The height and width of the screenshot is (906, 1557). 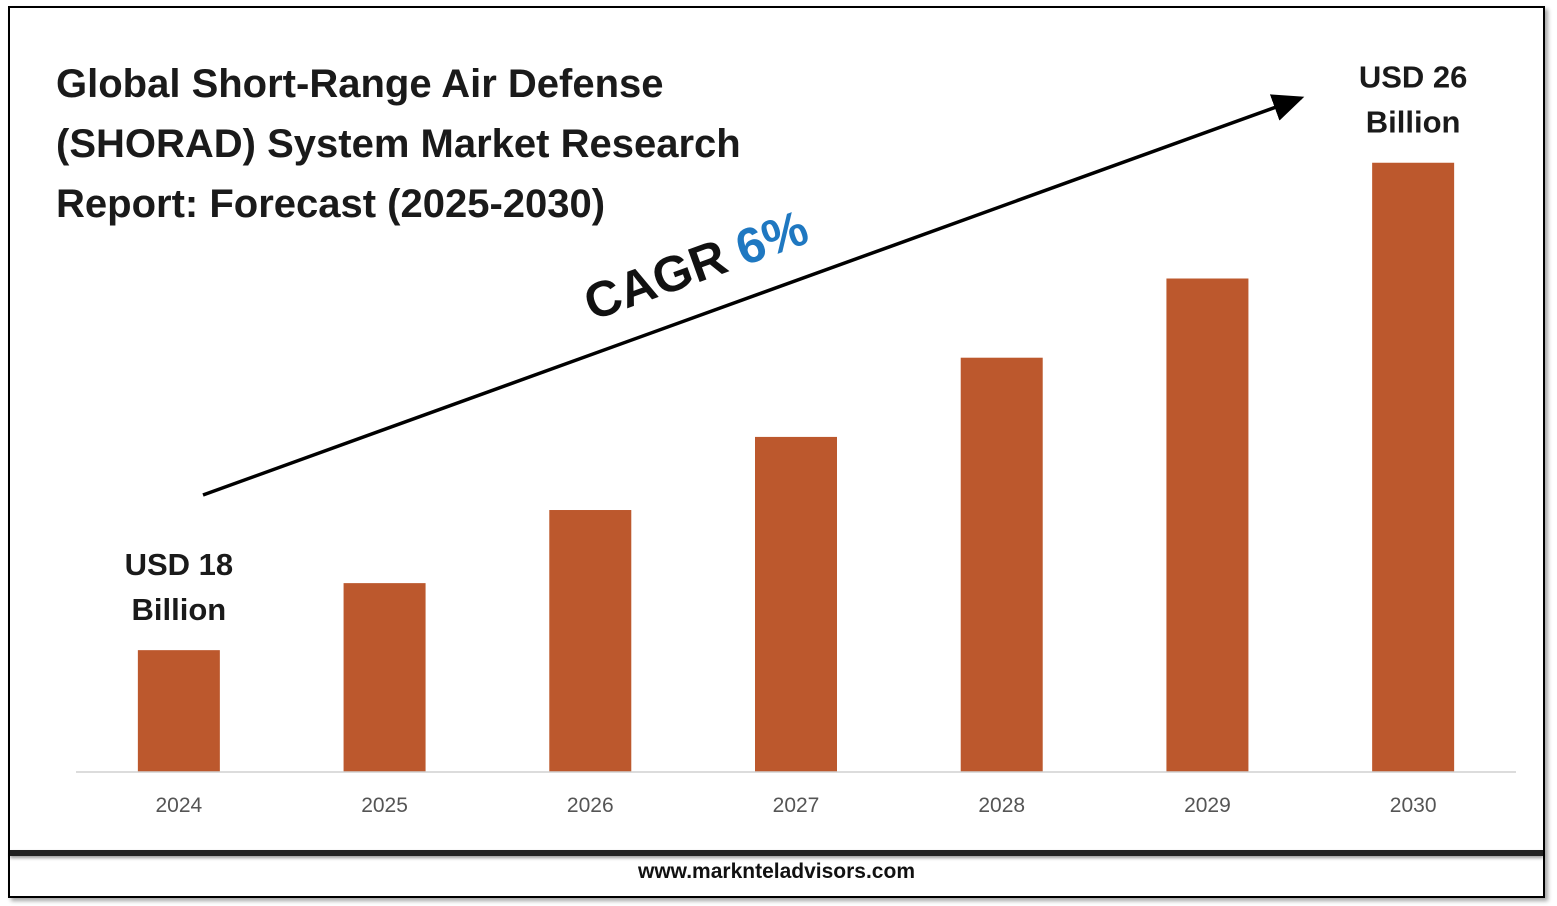 I want to click on x-tick-label: 2024, so click(x=178, y=805).